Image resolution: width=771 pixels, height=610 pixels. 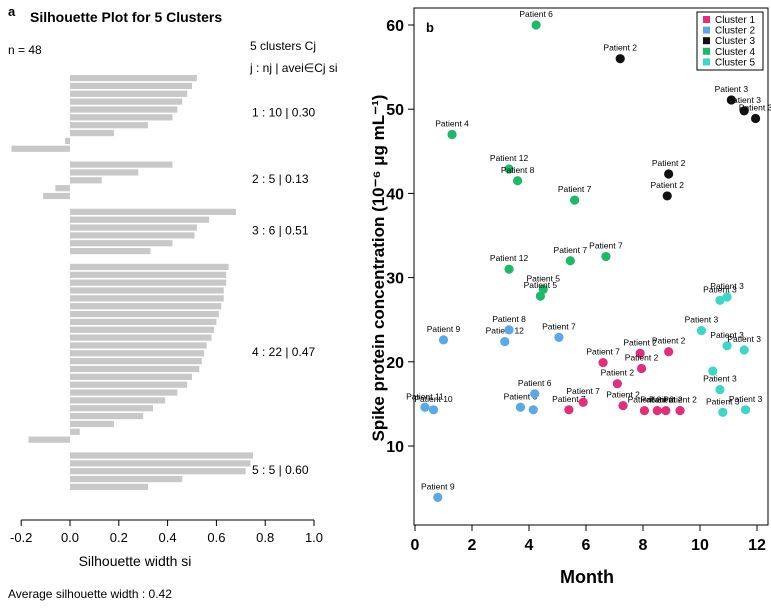 What do you see at coordinates (536, 19) in the screenshot?
I see `data-point-cluster-4: Patient 6` at bounding box center [536, 19].